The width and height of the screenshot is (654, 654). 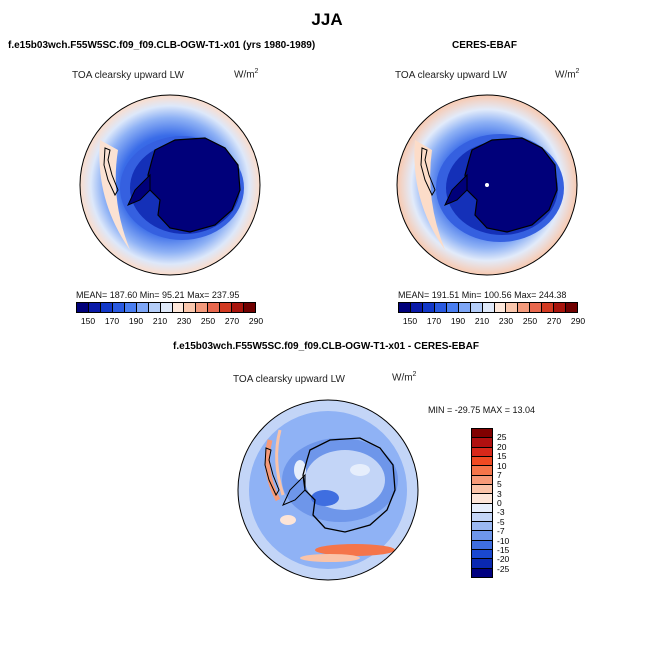 What do you see at coordinates (112, 321) in the screenshot?
I see `model-colorbar-tick-label: 170` at bounding box center [112, 321].